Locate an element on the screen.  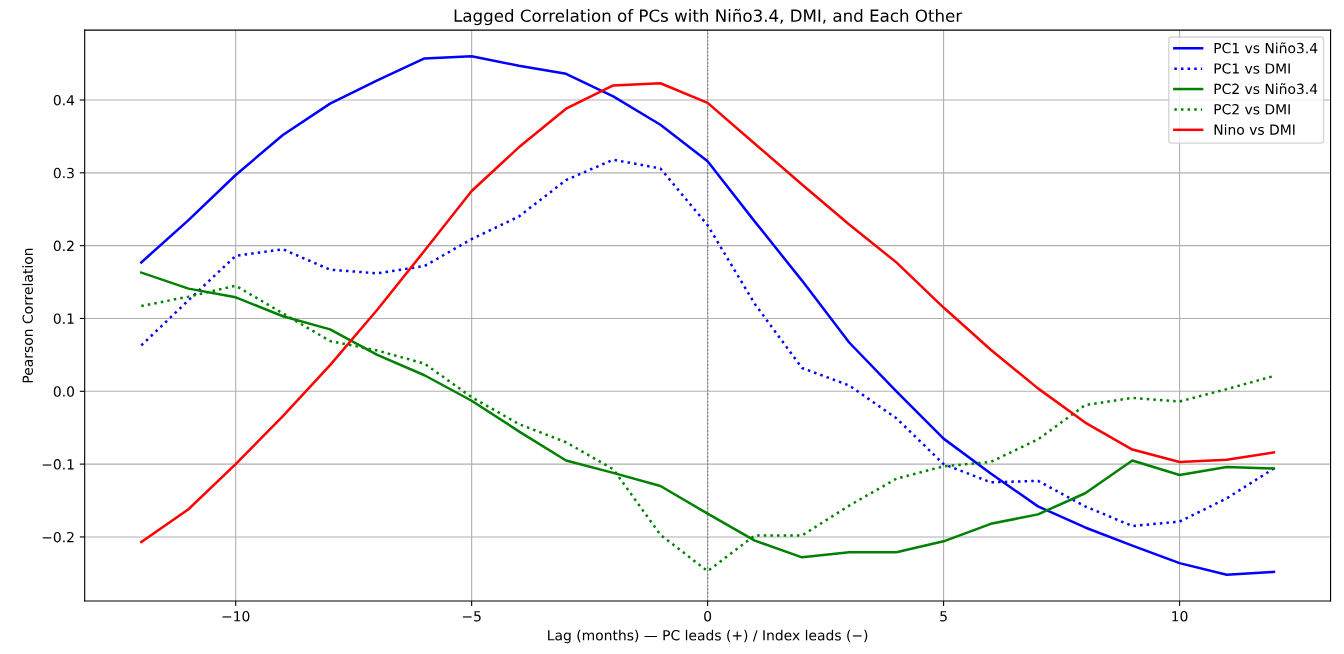
legend-label: PC1 vs DMI is located at coordinates (1252, 68).